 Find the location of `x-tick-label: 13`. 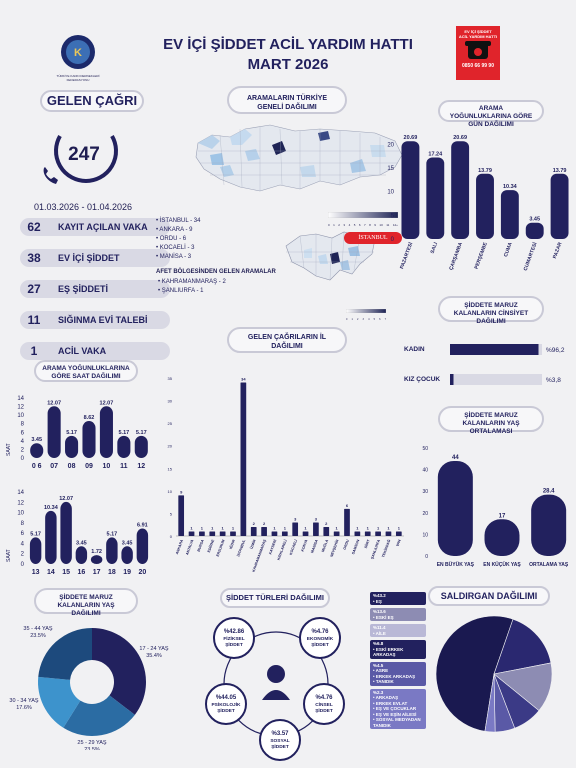

x-tick-label: 13 is located at coordinates (36, 572).